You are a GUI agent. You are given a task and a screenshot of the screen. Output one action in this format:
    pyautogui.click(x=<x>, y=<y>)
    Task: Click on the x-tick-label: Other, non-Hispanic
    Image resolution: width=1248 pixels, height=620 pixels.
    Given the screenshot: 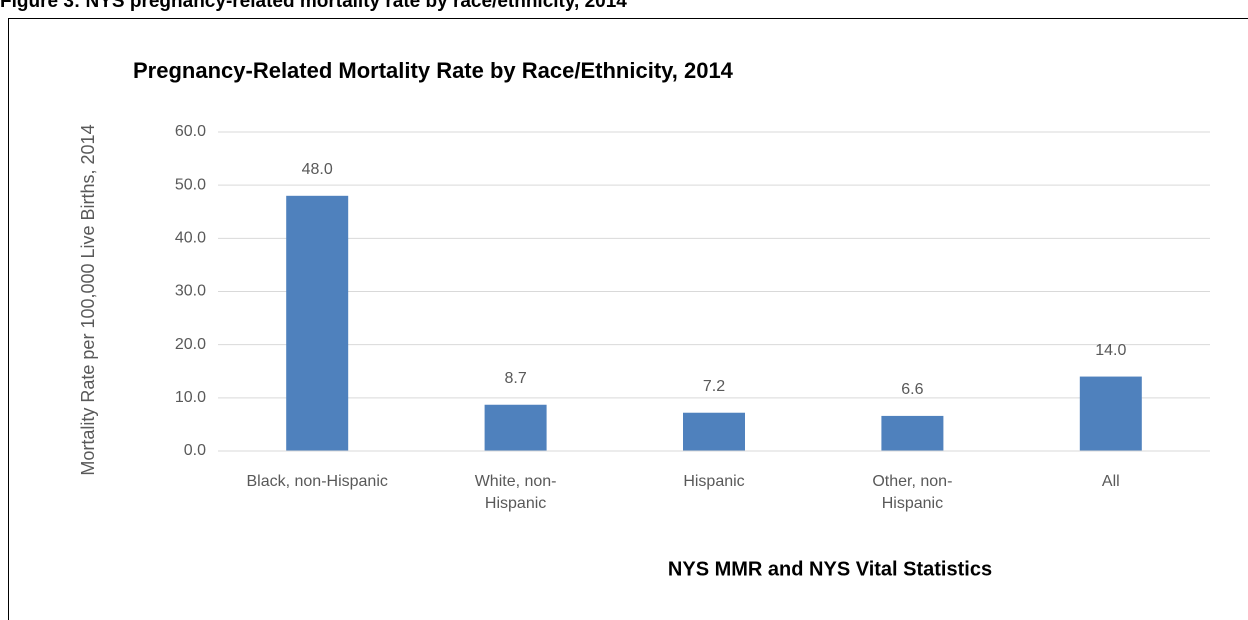 What is the action you would take?
    pyautogui.click(x=912, y=492)
    